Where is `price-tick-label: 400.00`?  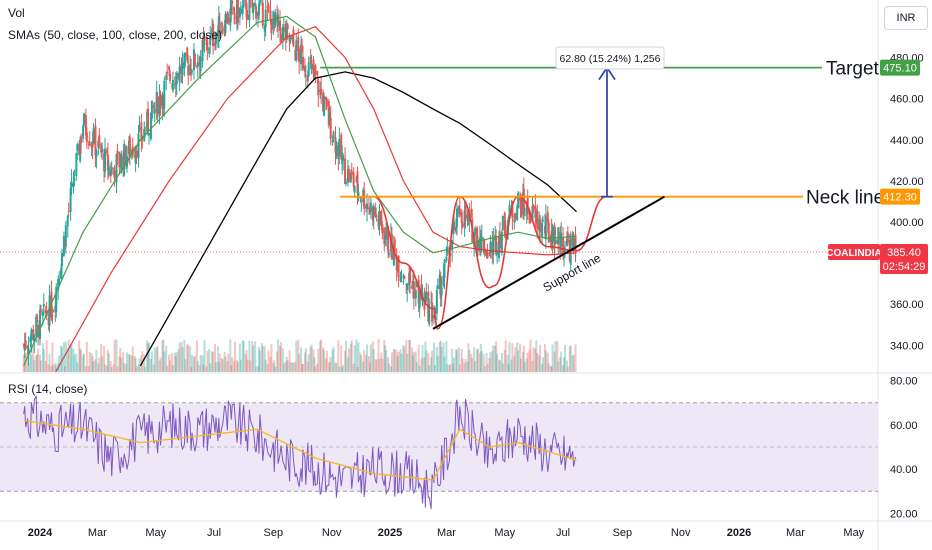
price-tick-label: 400.00 is located at coordinates (907, 223).